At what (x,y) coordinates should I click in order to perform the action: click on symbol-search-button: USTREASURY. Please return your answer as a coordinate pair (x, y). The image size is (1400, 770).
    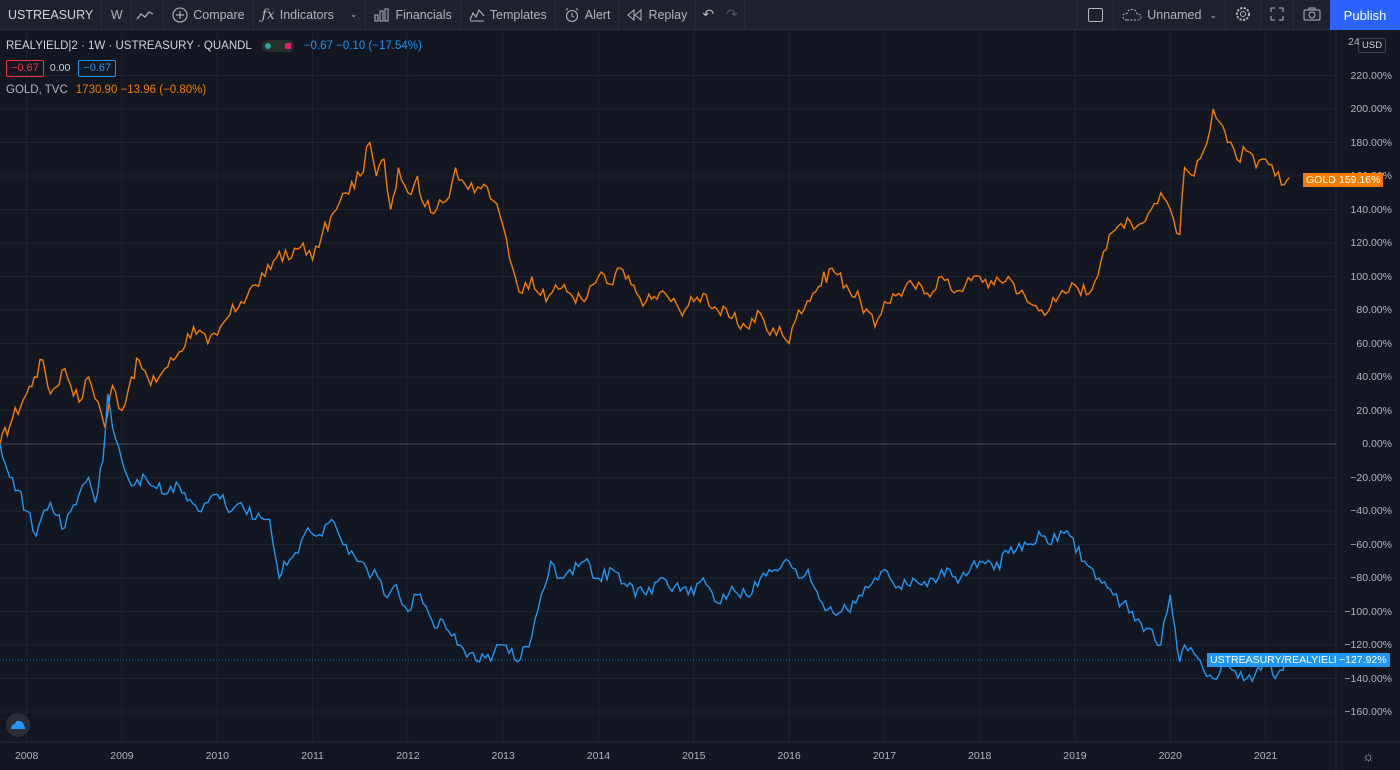
    Looking at the image, I should click on (51, 15).